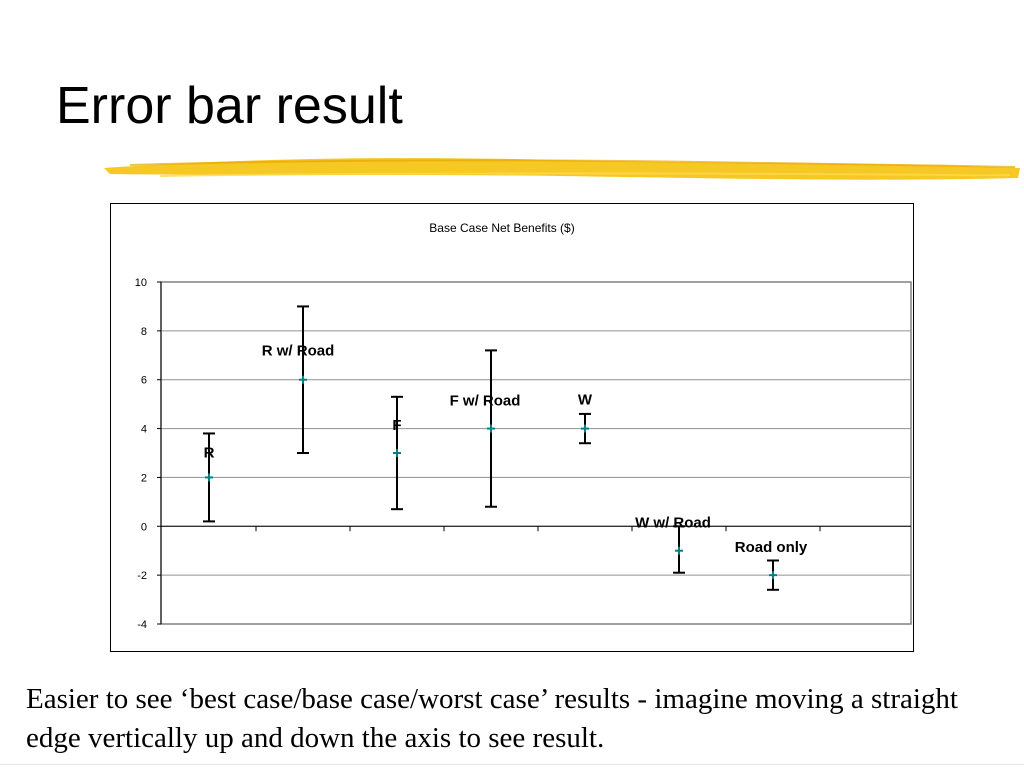  What do you see at coordinates (229, 106) in the screenshot?
I see `slide-title: Error bar result` at bounding box center [229, 106].